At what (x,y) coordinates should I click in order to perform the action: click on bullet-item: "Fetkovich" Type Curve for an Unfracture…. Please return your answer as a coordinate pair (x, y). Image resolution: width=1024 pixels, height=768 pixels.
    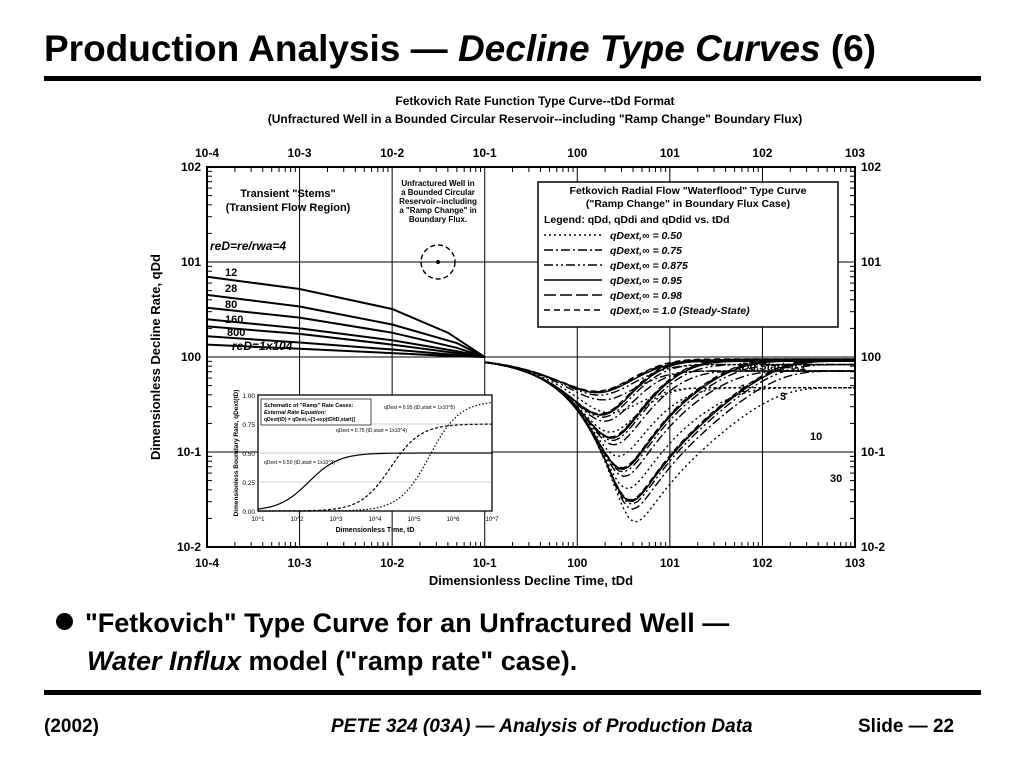
    Looking at the image, I should click on (392, 642).